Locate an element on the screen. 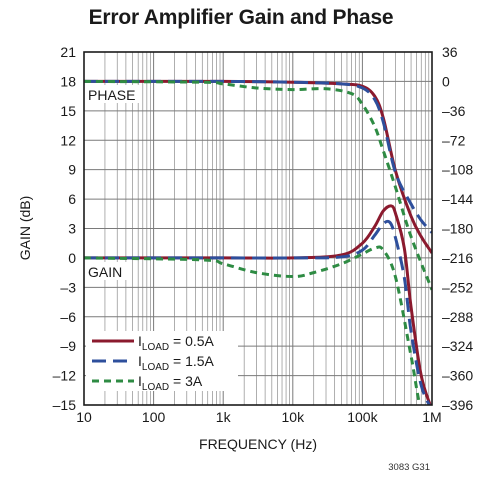  phase-label-bg is located at coordinates (114, 94).